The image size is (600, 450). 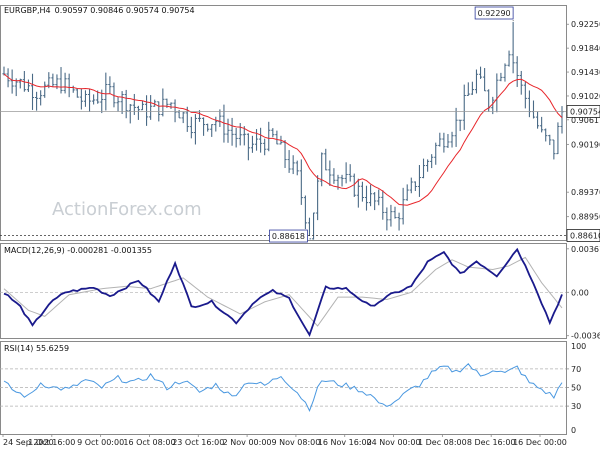 I want to click on macd-ytick-label: 0.00, so click(x=580, y=292).